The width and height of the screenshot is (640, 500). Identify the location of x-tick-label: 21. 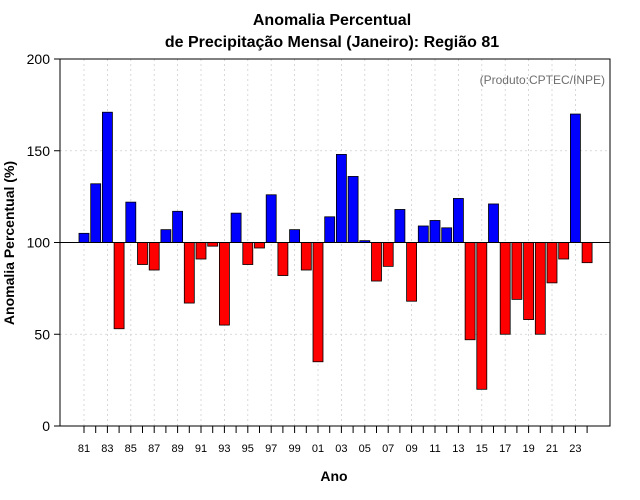
(552, 449).